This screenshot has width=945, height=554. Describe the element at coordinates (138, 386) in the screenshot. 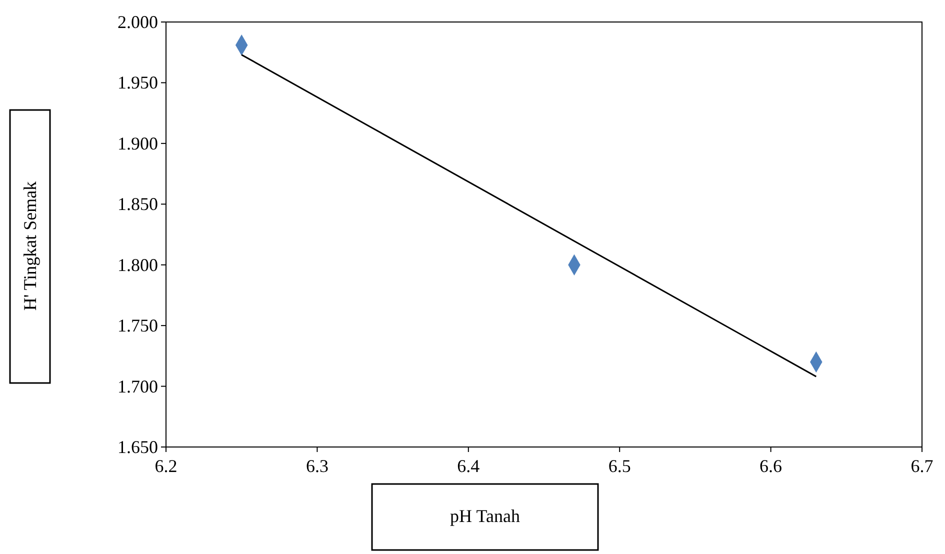

I see `y-tick-label: 1.700` at that location.